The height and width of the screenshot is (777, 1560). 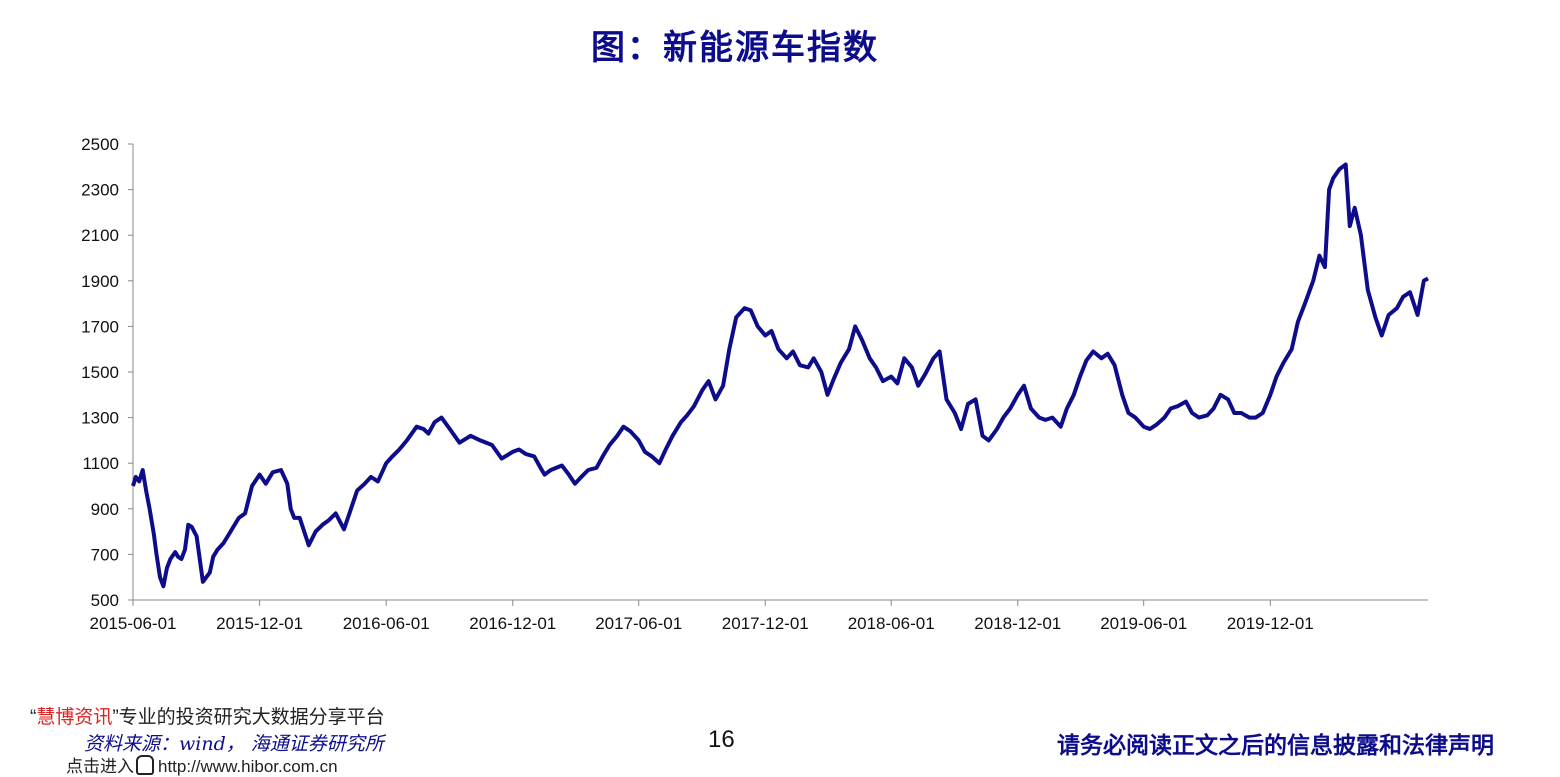 I want to click on link-row: 点击进入 http://www.hibor.com.cn, so click(x=202, y=764).